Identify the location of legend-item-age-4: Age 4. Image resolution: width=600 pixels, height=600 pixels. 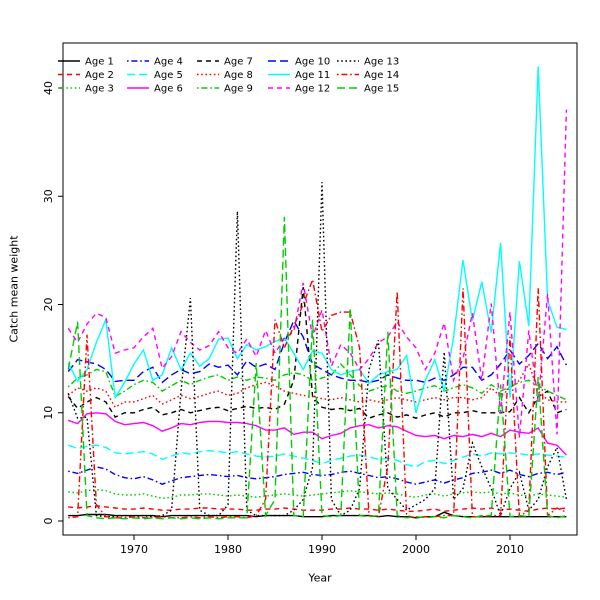
(155, 62).